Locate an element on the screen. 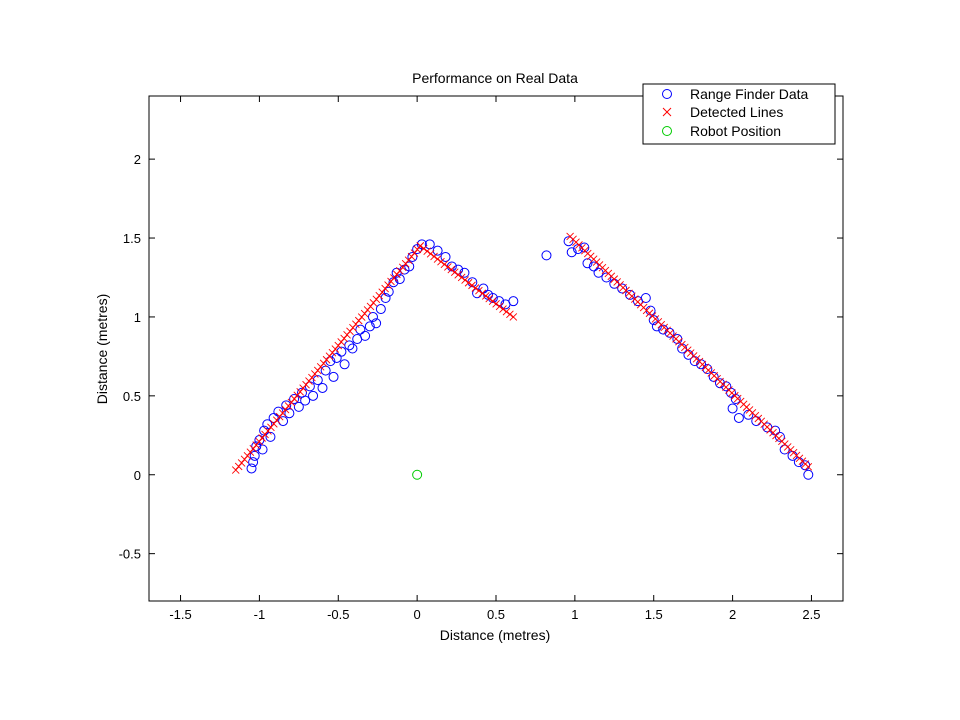  x-tick-label: 0.5 is located at coordinates (496, 614).